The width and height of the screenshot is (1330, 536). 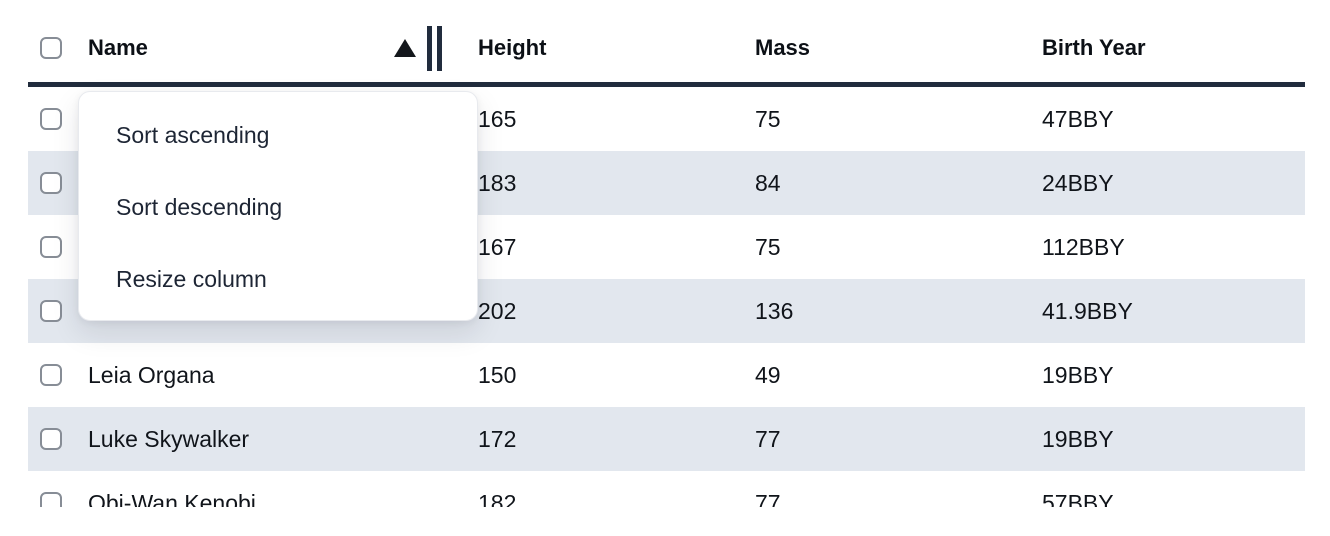 I want to click on menu-item-resize-column: Resize column, so click(x=191, y=278).